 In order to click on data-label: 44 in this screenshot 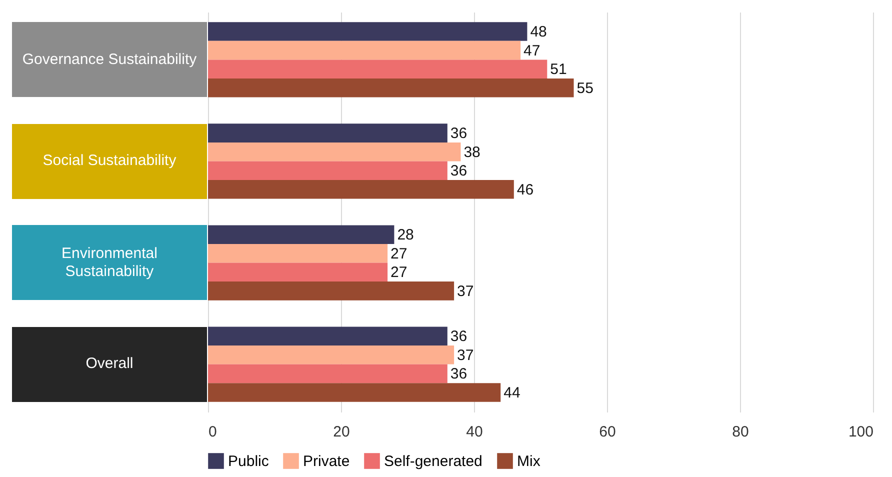, I will do `click(512, 393)`.